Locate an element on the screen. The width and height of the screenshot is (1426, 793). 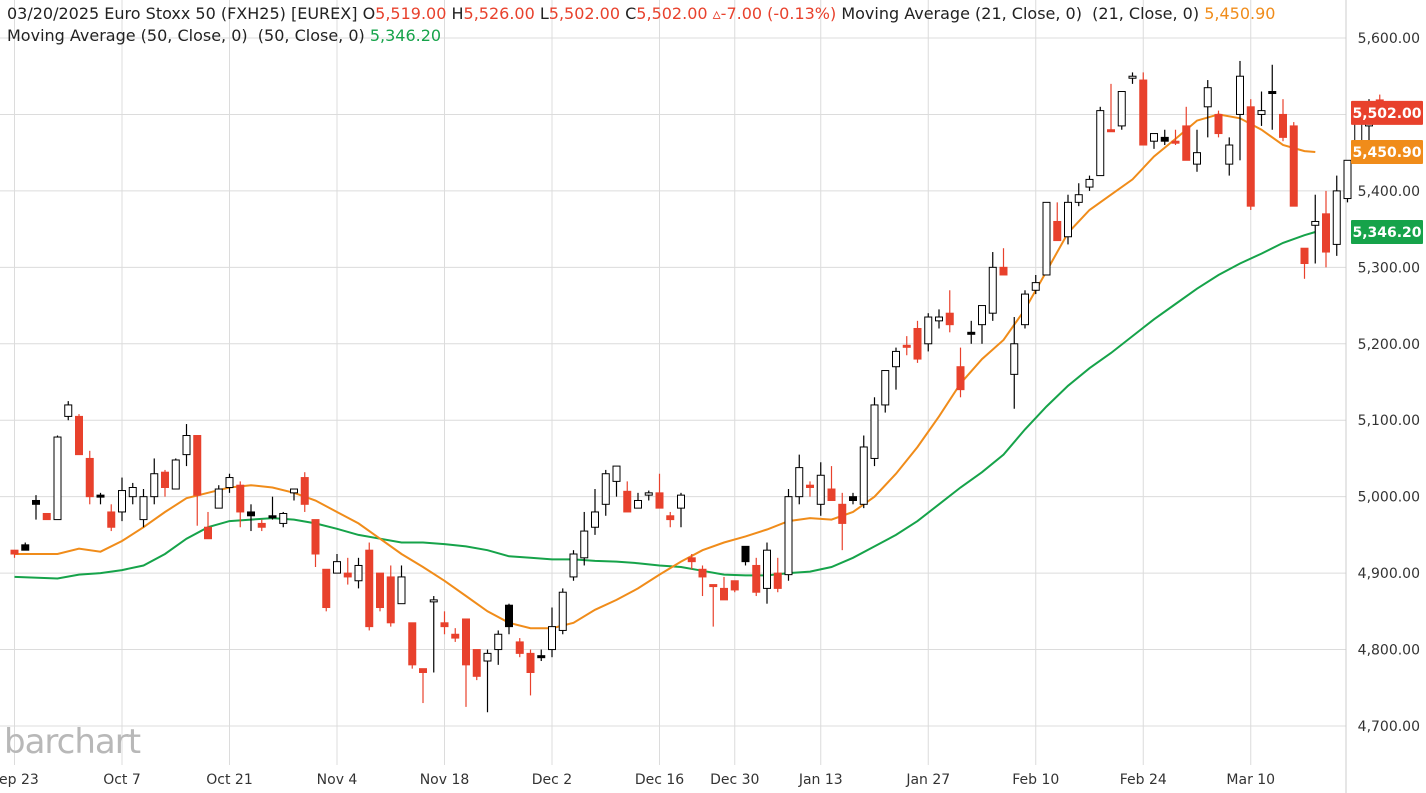
x-tick-label: Oct 7 is located at coordinates (122, 780).